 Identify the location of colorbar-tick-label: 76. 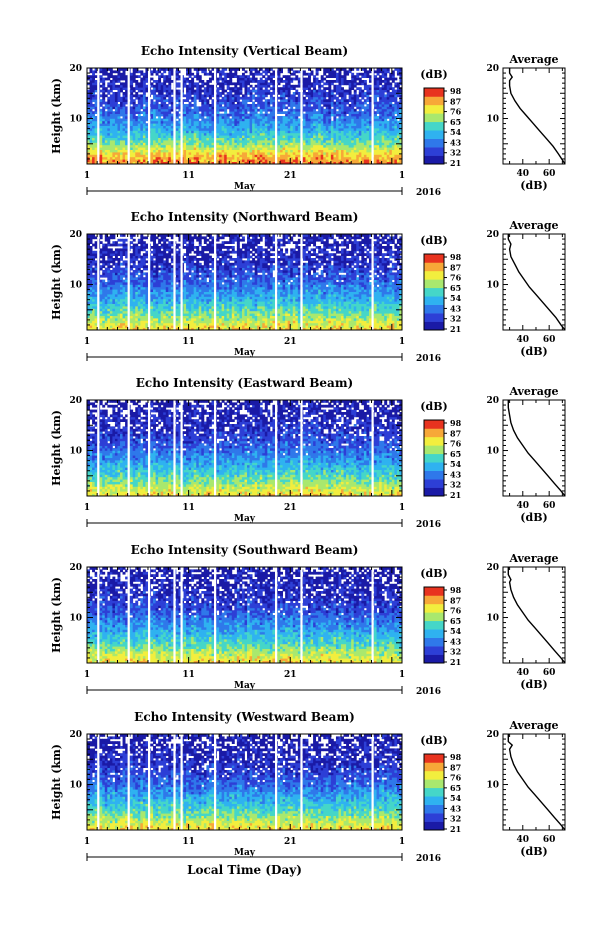
(456, 112).